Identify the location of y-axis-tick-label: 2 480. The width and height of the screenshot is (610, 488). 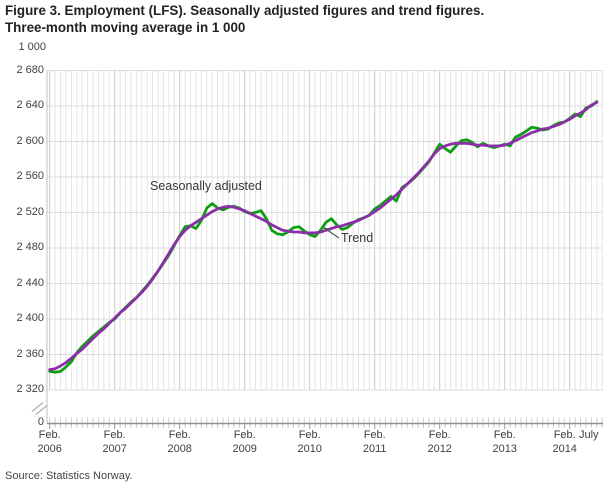
(30, 247).